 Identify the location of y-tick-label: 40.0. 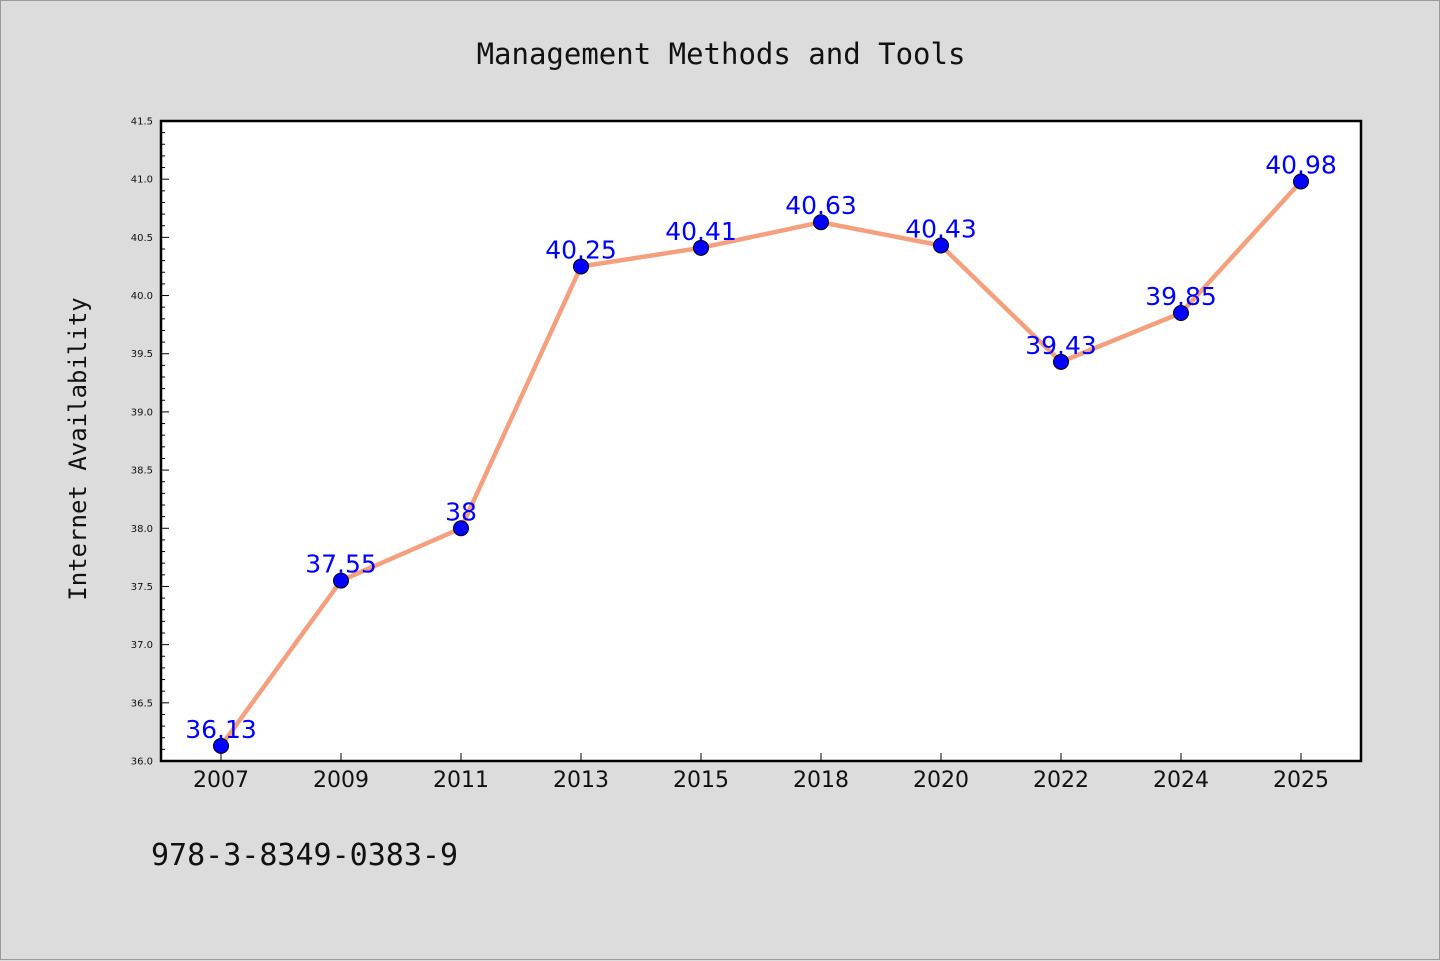
(142, 296).